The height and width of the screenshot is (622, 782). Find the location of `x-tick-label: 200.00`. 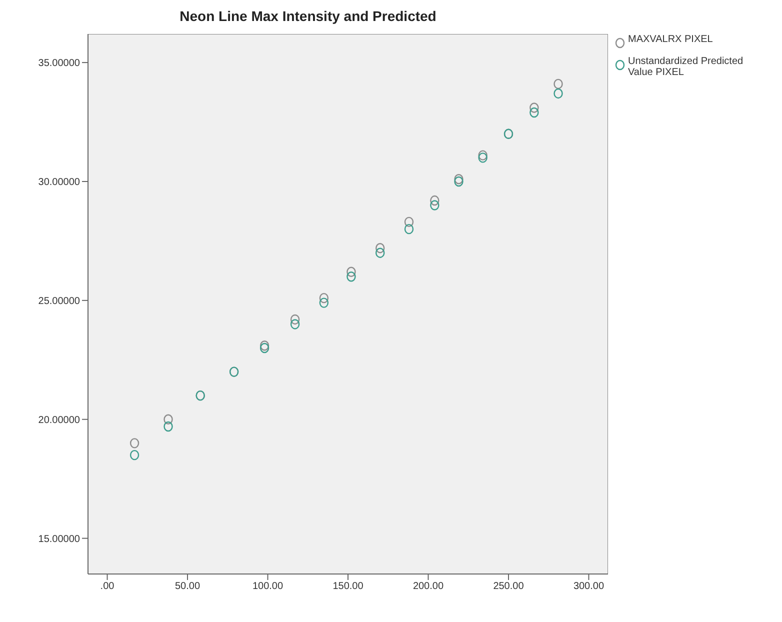

x-tick-label: 200.00 is located at coordinates (428, 586).